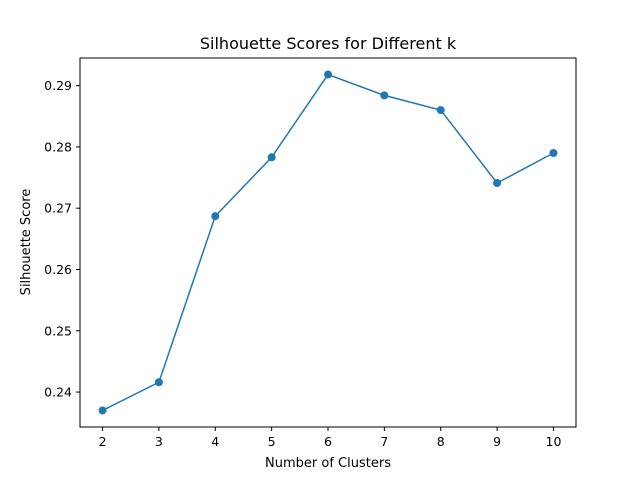 This screenshot has width=640, height=480. I want to click on y-tick-label: 0.27, so click(58, 208).